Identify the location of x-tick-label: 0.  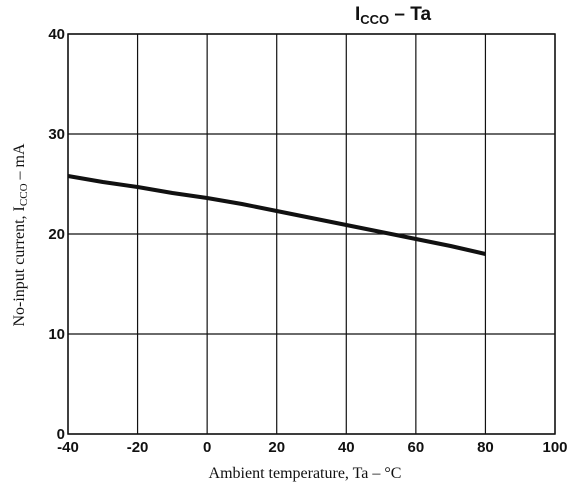
(207, 447).